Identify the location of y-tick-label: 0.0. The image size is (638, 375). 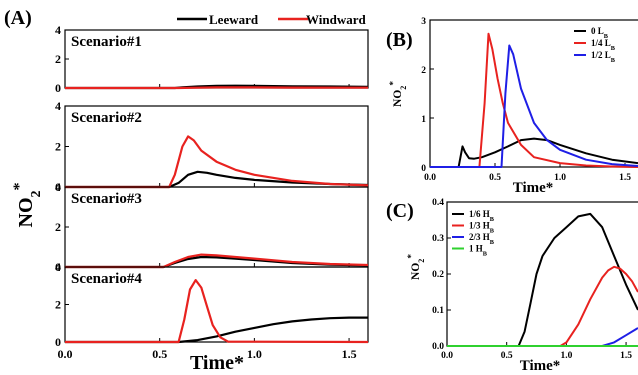
(438, 347).